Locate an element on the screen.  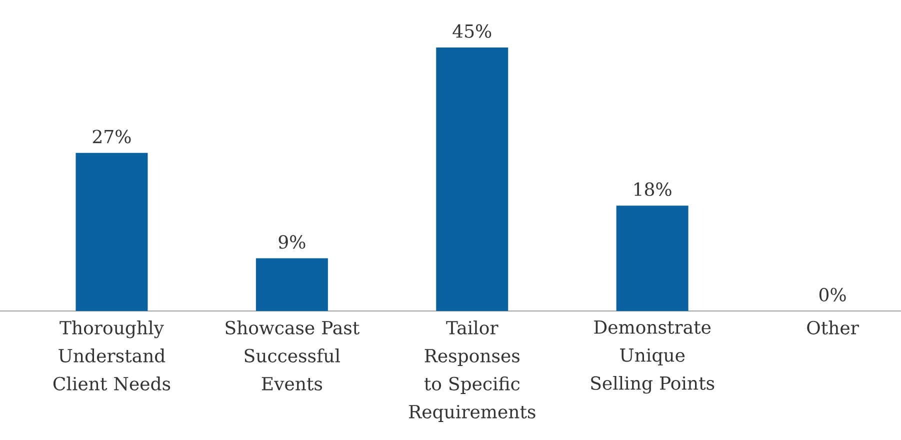
data-label: 45% is located at coordinates (472, 31).